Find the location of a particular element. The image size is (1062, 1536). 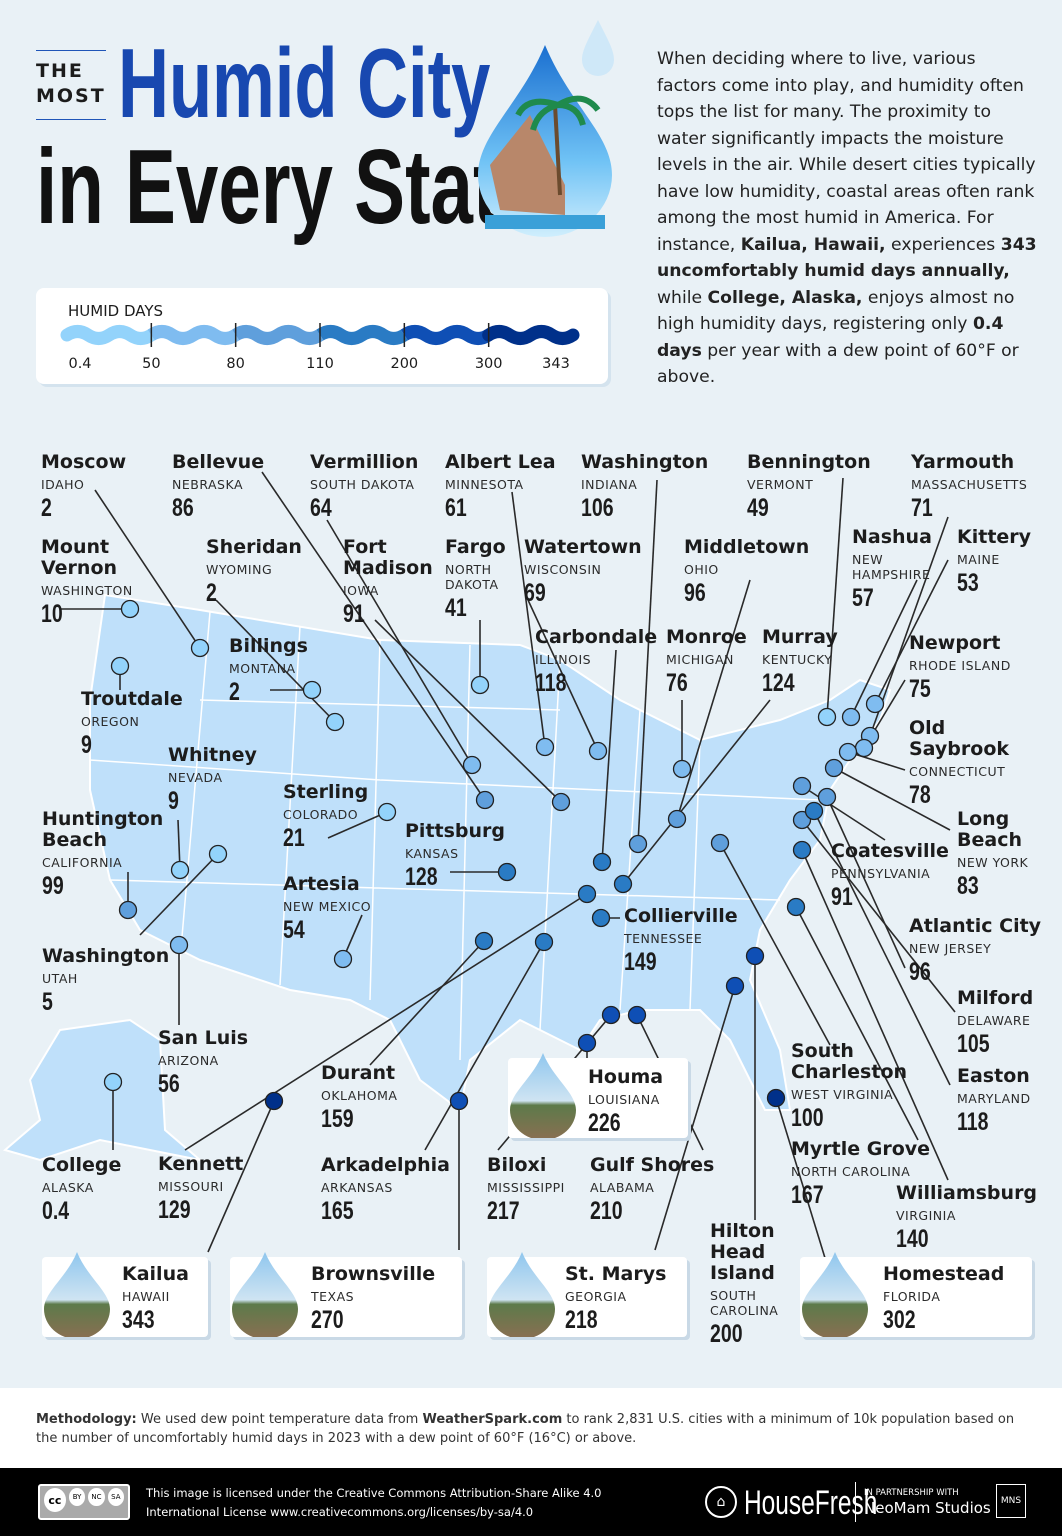

state-name: NEW YORK is located at coordinates (993, 862).